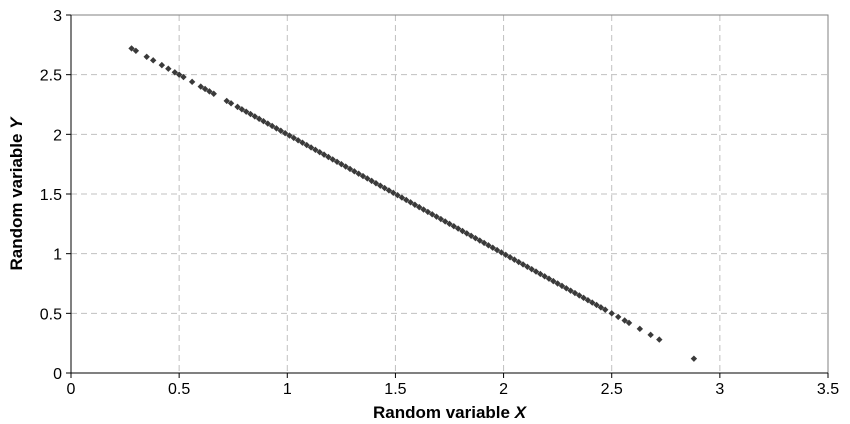 This screenshot has width=850, height=424. What do you see at coordinates (828, 389) in the screenshot?
I see `x-tick-label: 3.5` at bounding box center [828, 389].